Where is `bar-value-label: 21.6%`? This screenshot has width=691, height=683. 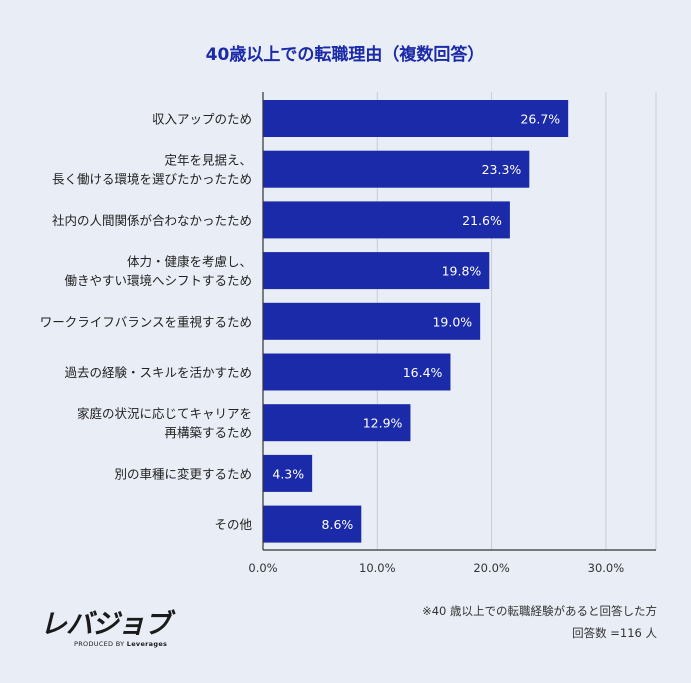
bar-value-label: 21.6% is located at coordinates (482, 220).